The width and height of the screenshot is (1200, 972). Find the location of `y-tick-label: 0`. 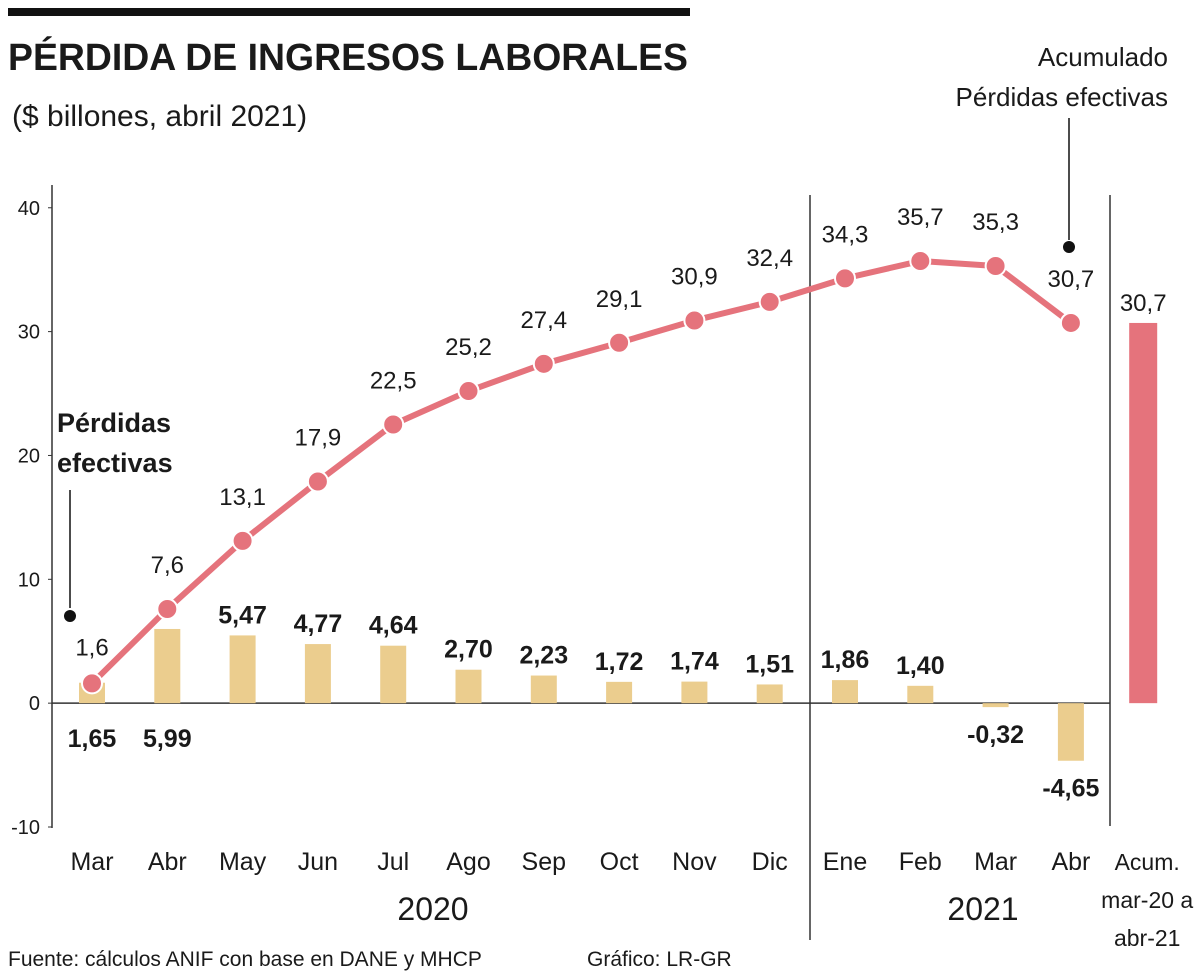

y-tick-label: 0 is located at coordinates (34, 704).